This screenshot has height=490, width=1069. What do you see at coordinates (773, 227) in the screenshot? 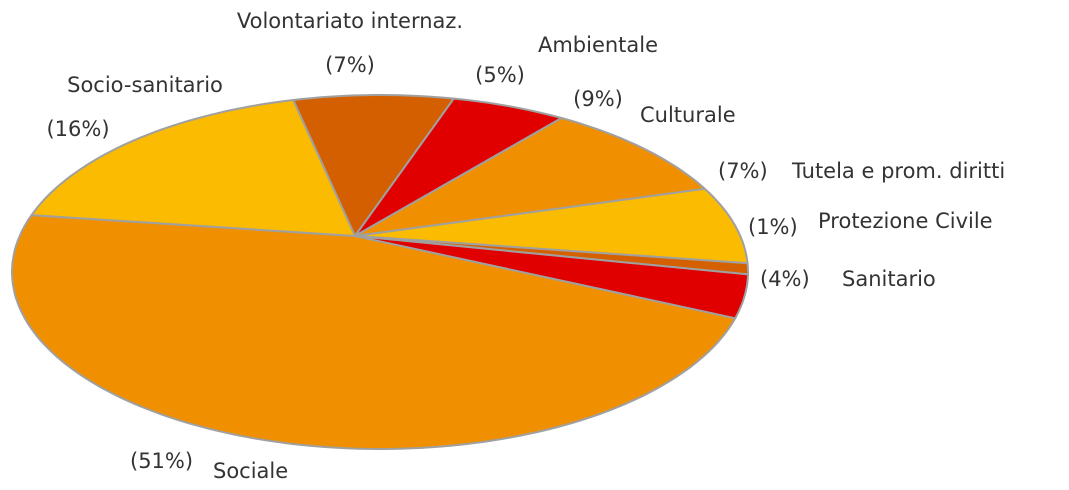
I see `slice-value-label: (1%)` at bounding box center [773, 227].